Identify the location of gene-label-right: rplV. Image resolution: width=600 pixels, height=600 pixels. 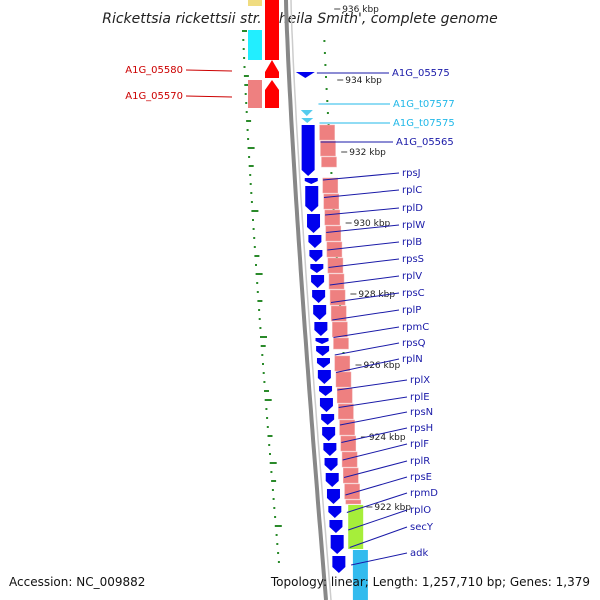
(412, 276).